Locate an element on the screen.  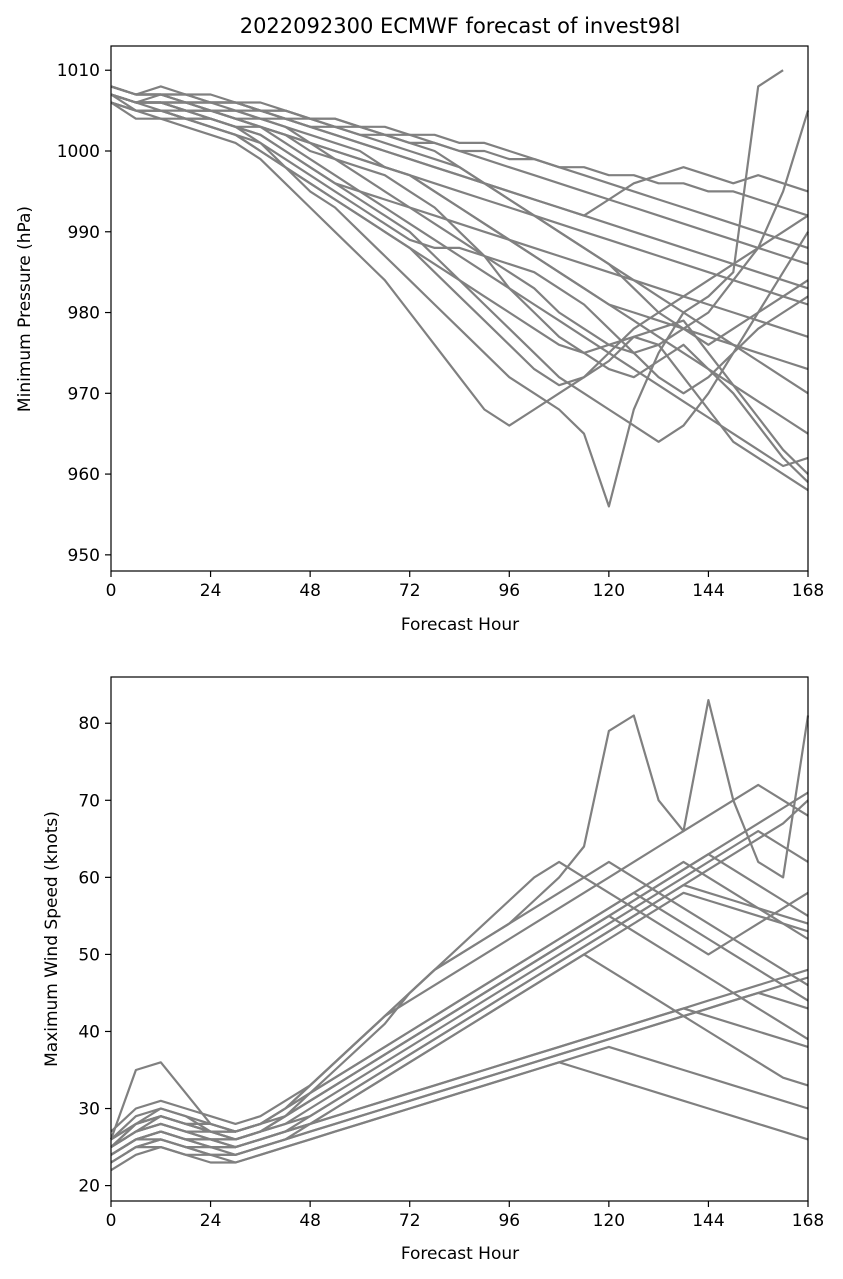
wind-x-tick-label: 72 is located at coordinates (410, 1221).